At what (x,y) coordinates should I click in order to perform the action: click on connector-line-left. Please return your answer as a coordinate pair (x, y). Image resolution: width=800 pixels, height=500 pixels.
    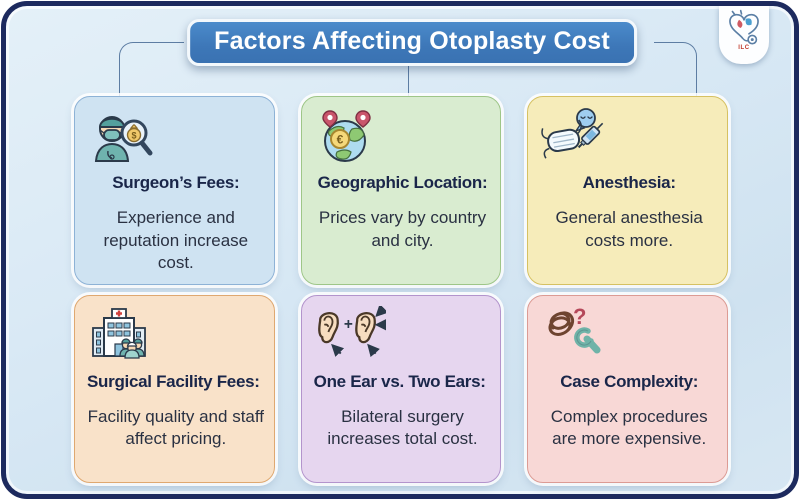
    Looking at the image, I should click on (151, 70).